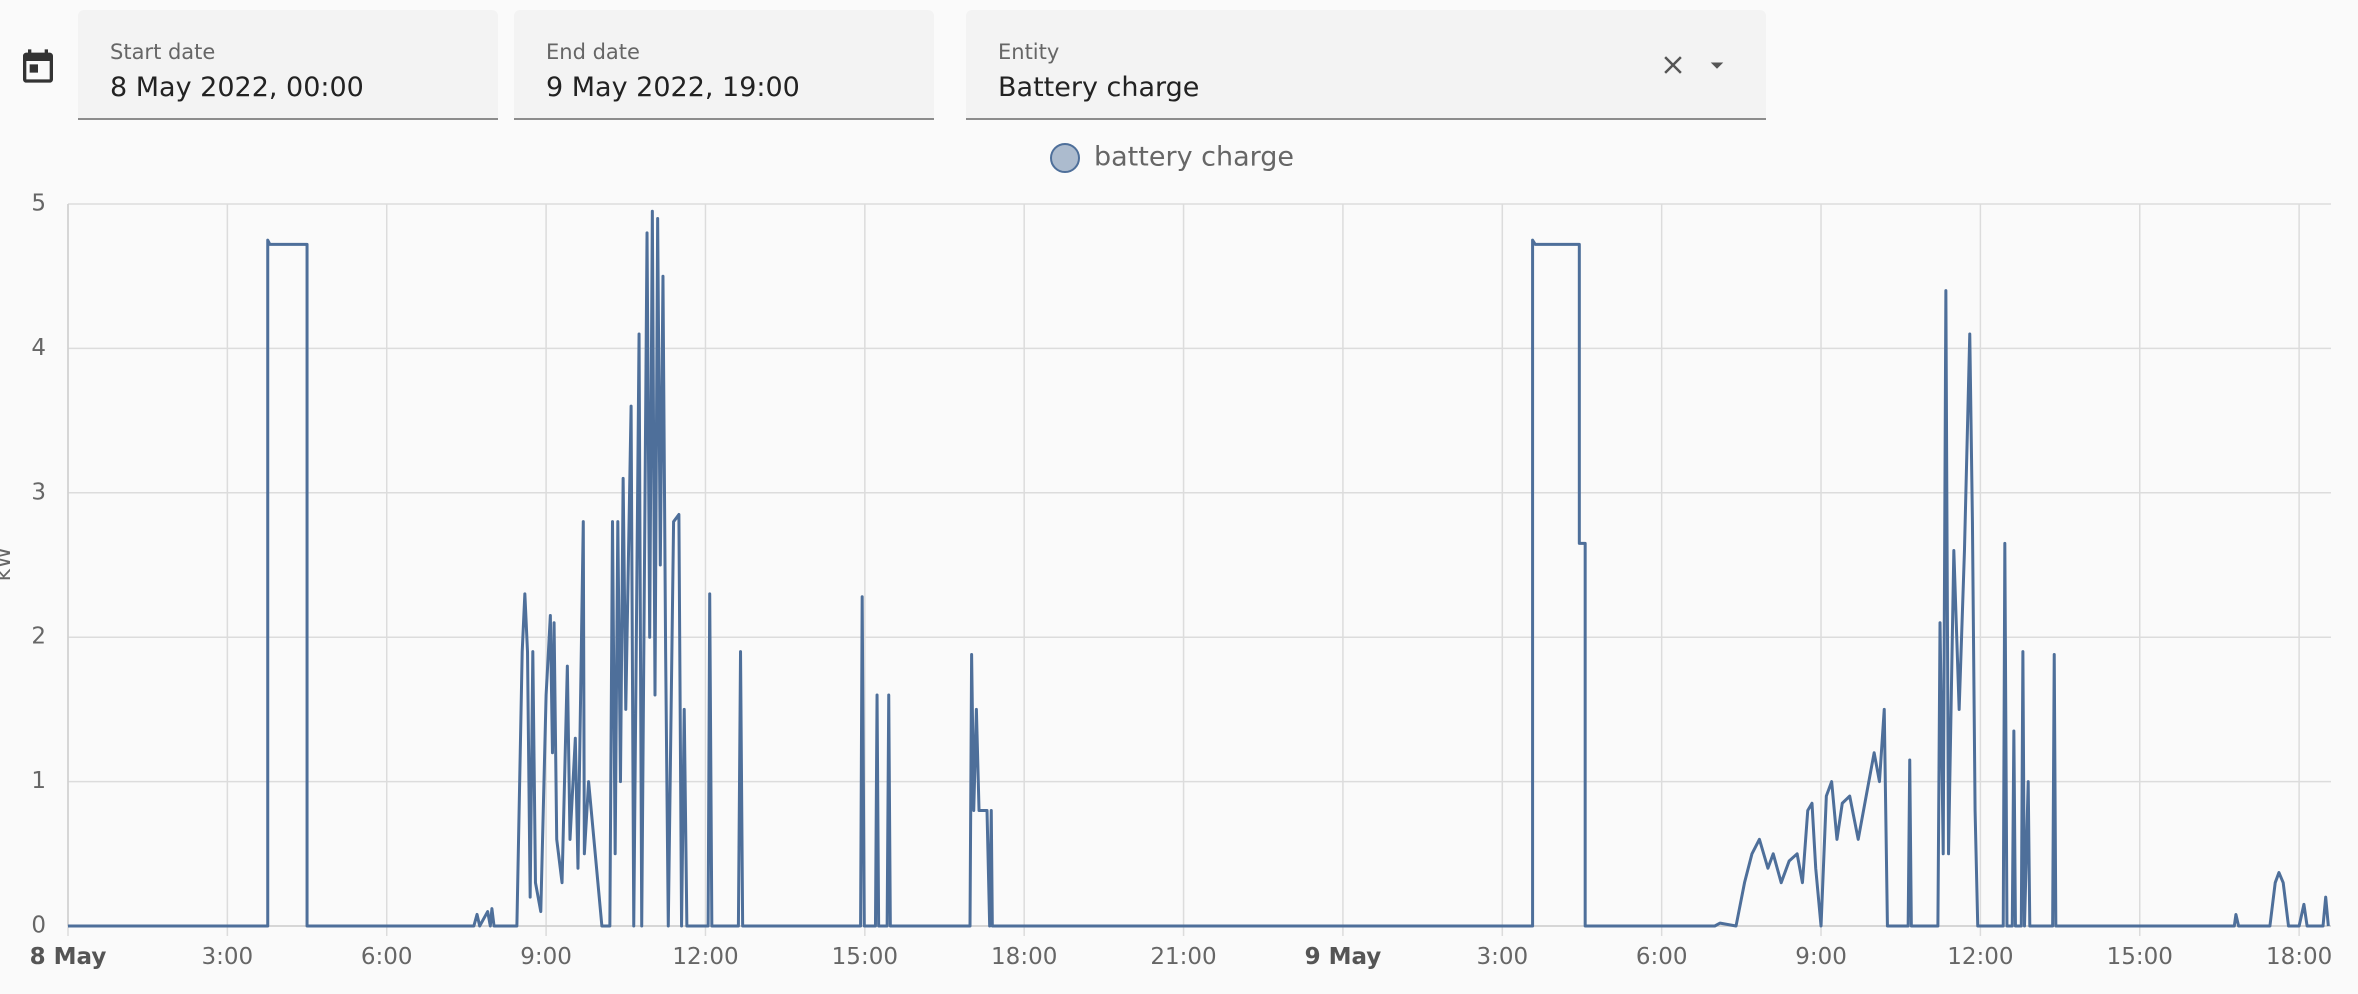 This screenshot has height=994, width=2358. Describe the element at coordinates (38, 204) in the screenshot. I see `y-tick-label: 5` at that location.